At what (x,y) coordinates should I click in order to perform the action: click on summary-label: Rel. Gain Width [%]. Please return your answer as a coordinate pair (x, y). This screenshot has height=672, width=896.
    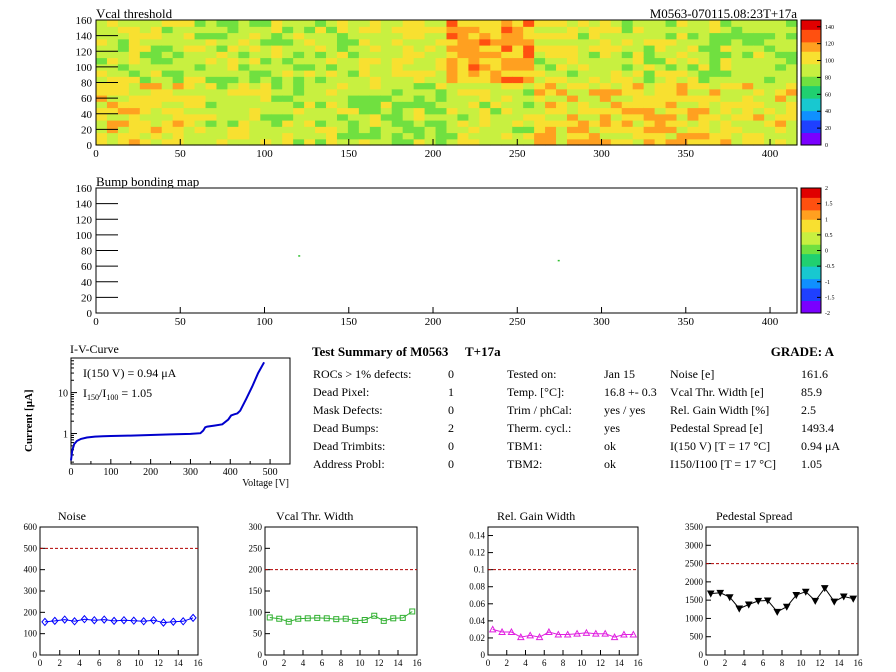
    Looking at the image, I should click on (720, 410).